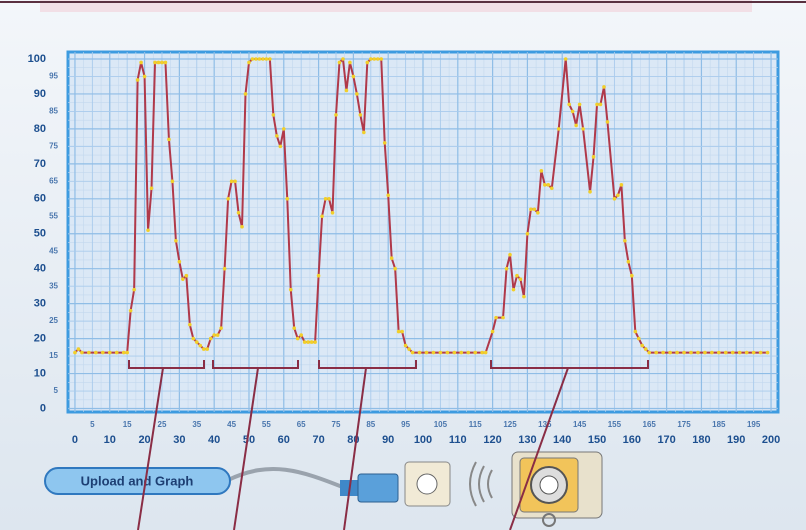 This screenshot has width=806, height=530. I want to click on x-tick-label: 15, so click(127, 424).